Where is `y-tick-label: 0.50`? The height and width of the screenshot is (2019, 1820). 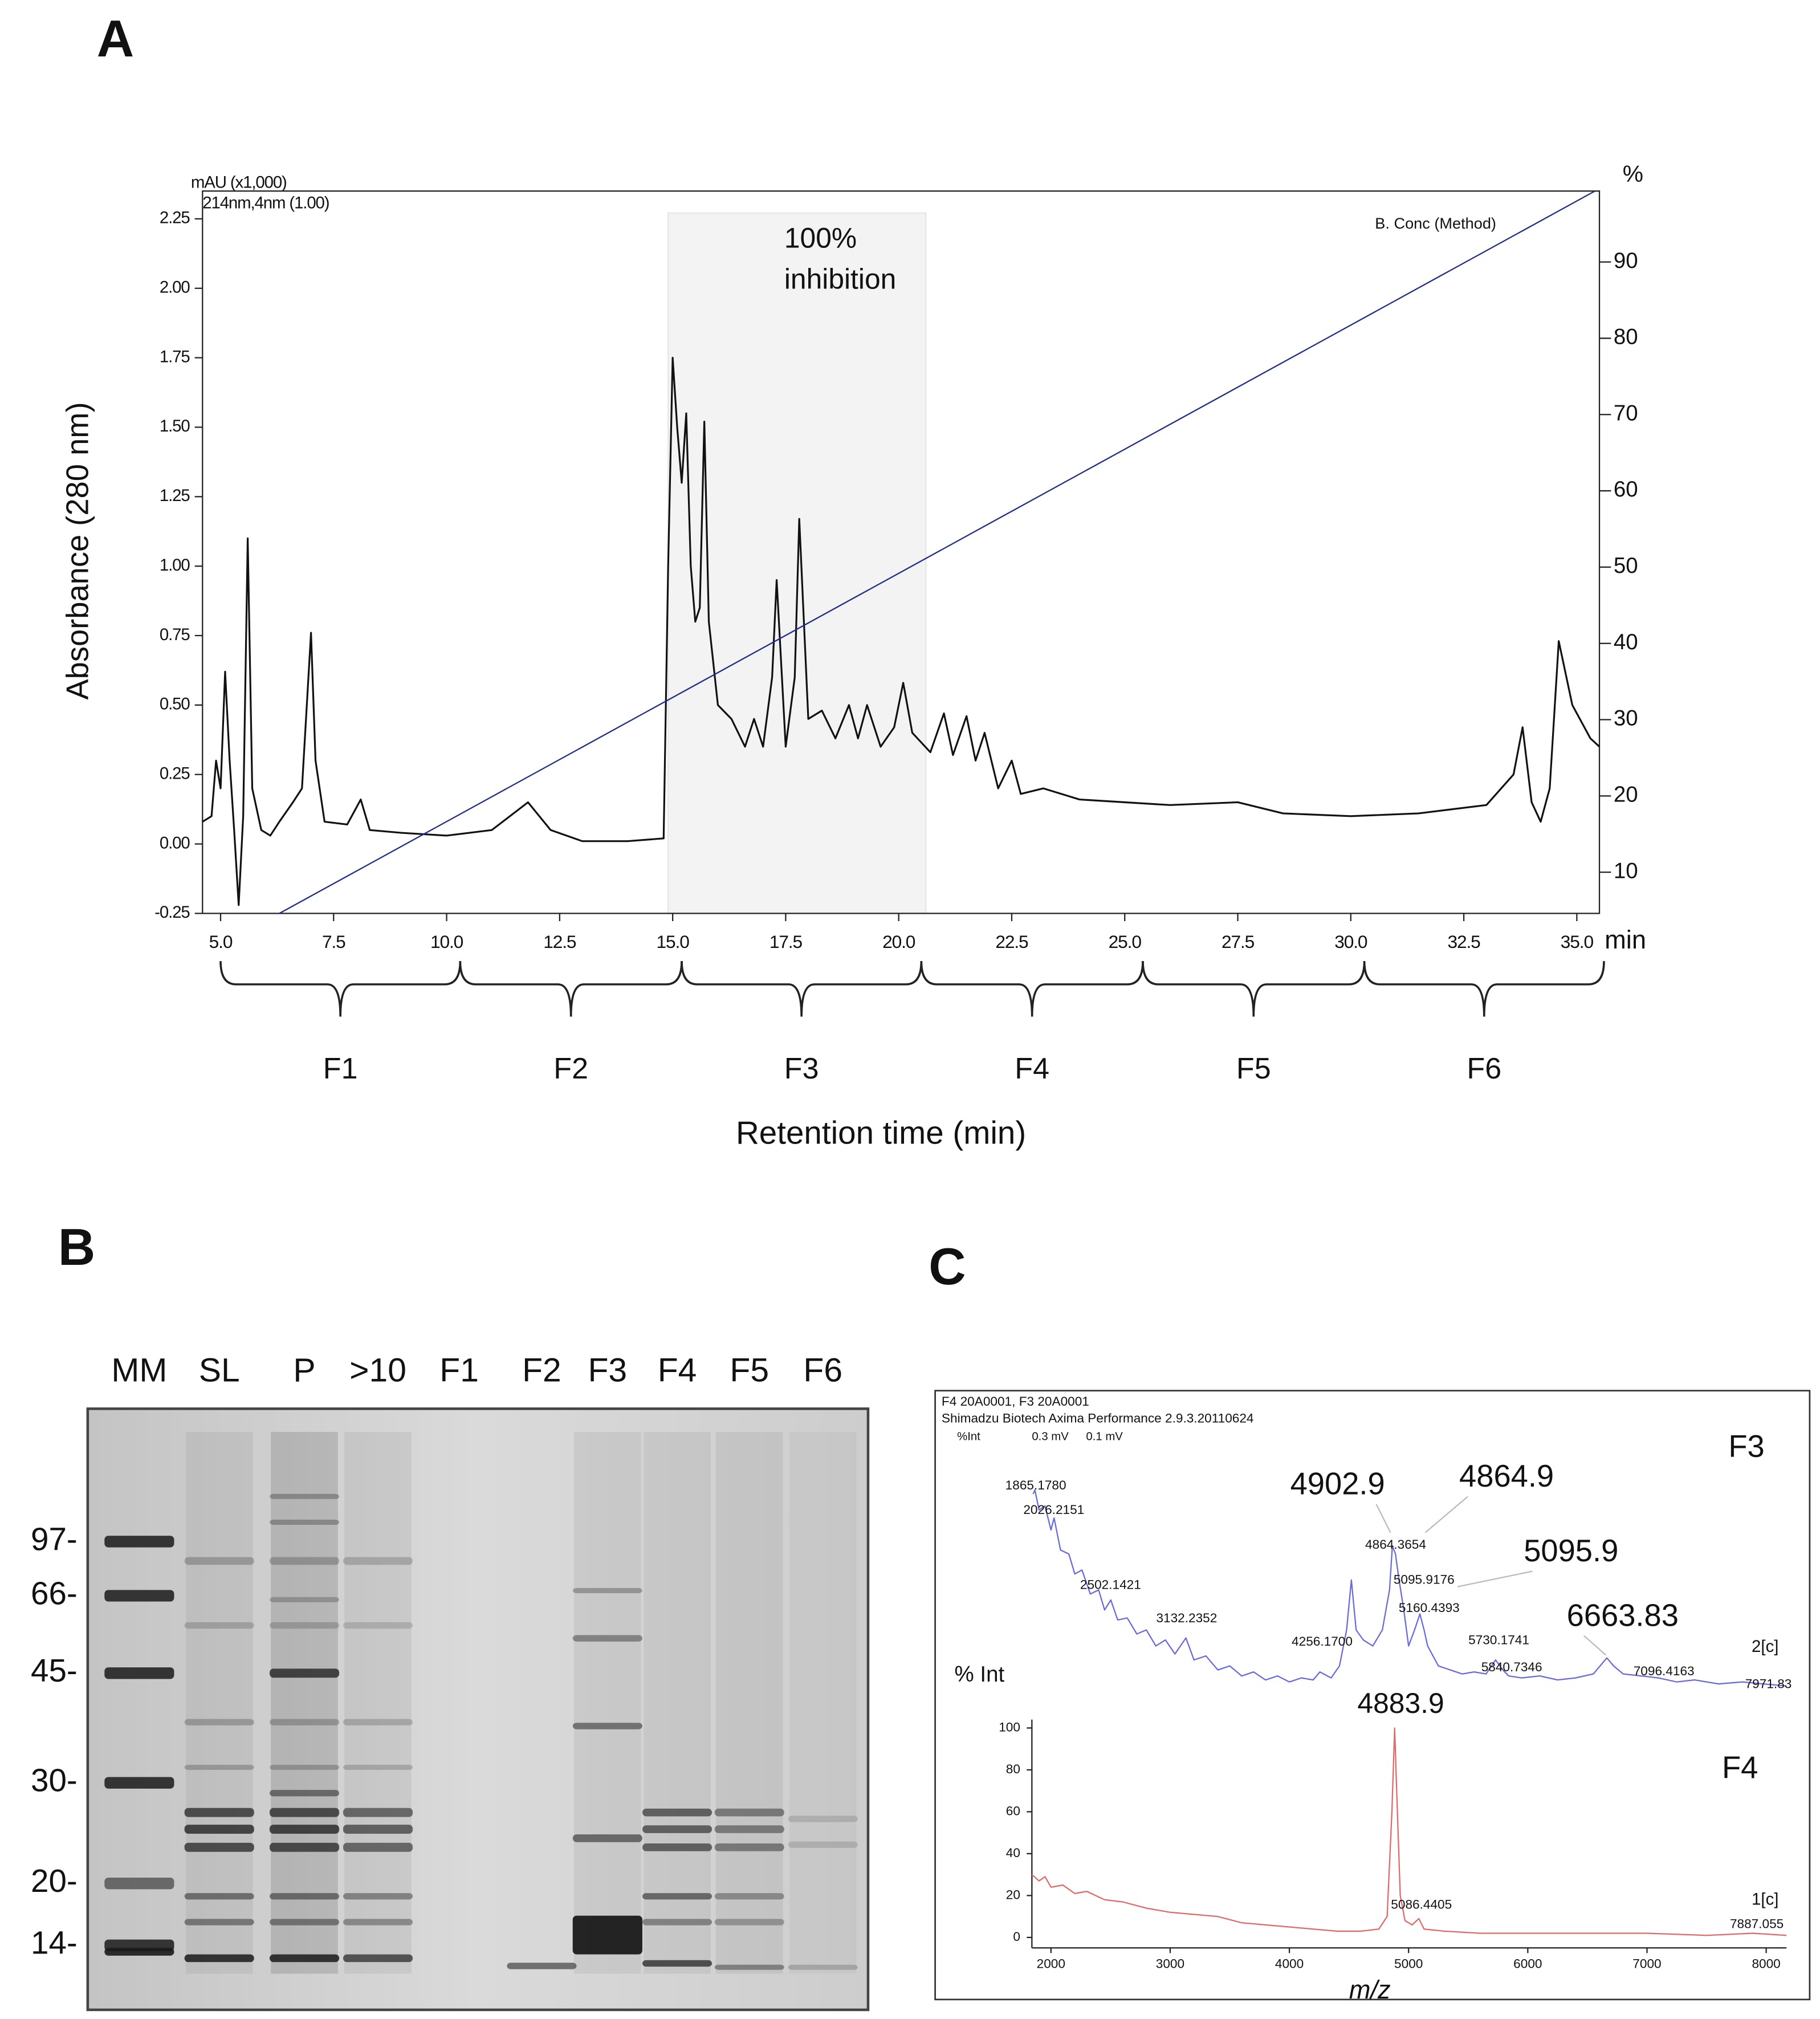
y-tick-label: 0.50 is located at coordinates (175, 704).